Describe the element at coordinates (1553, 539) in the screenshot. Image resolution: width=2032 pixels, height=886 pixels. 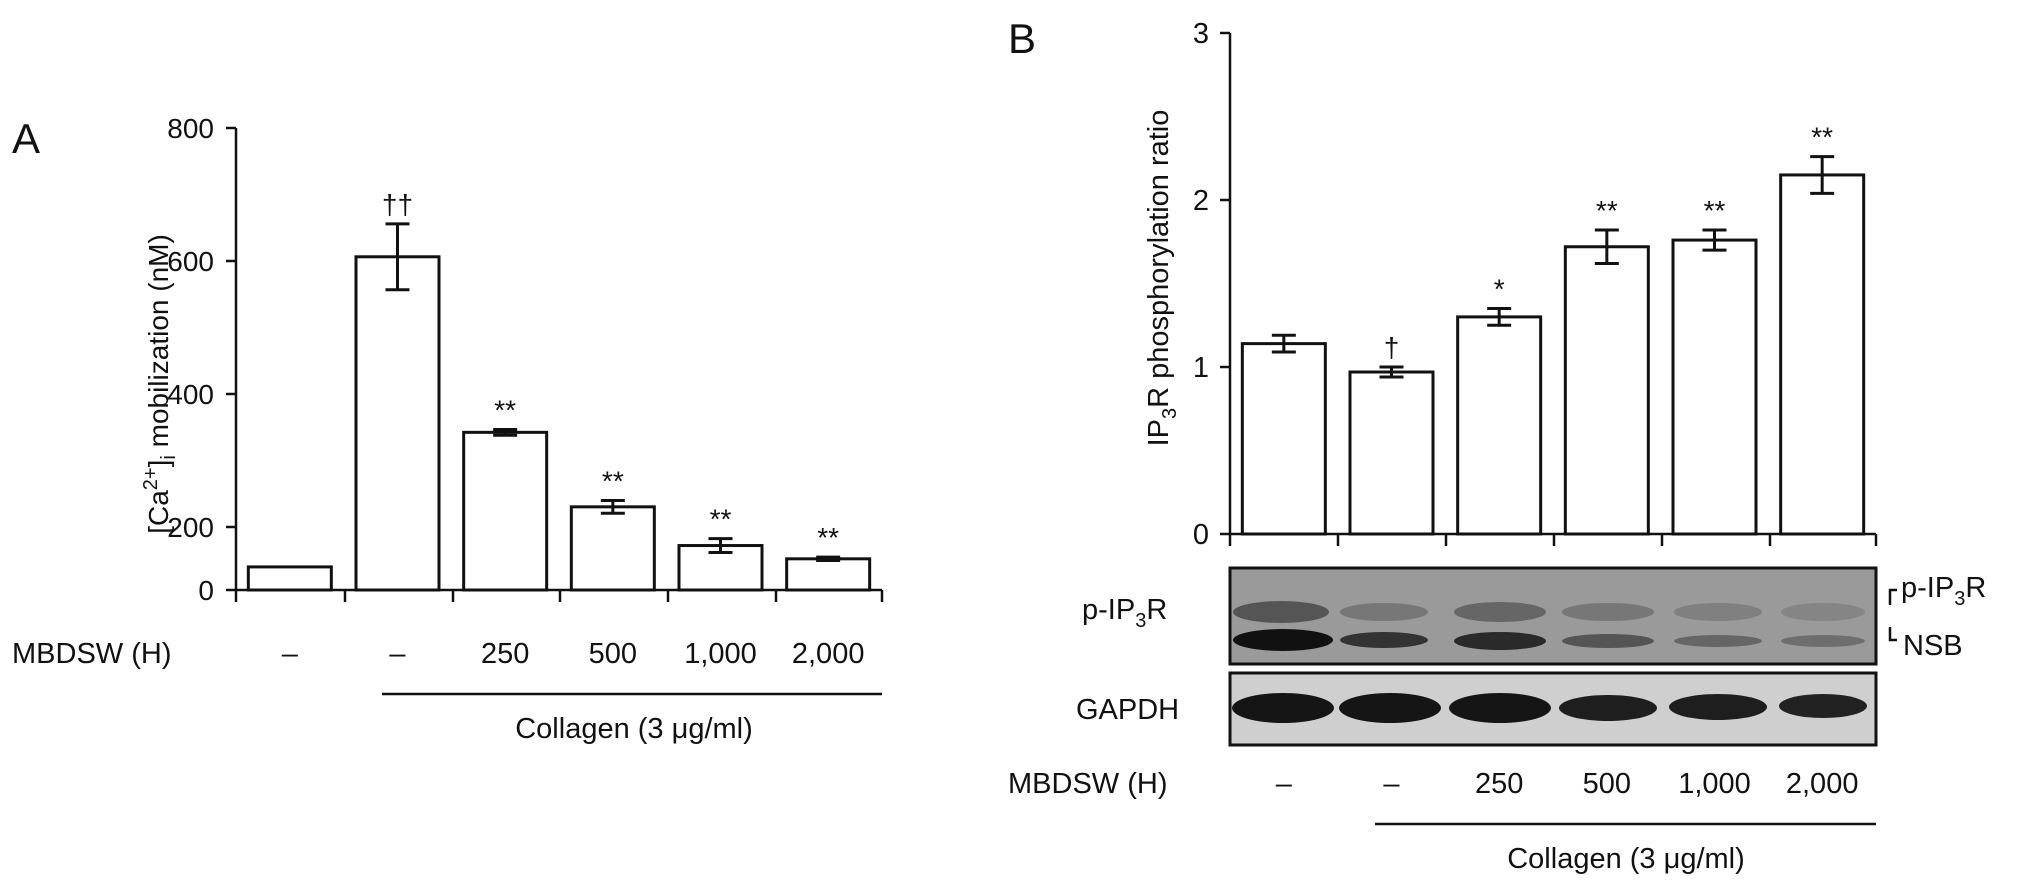
I see `panel-b-x-axis` at that location.